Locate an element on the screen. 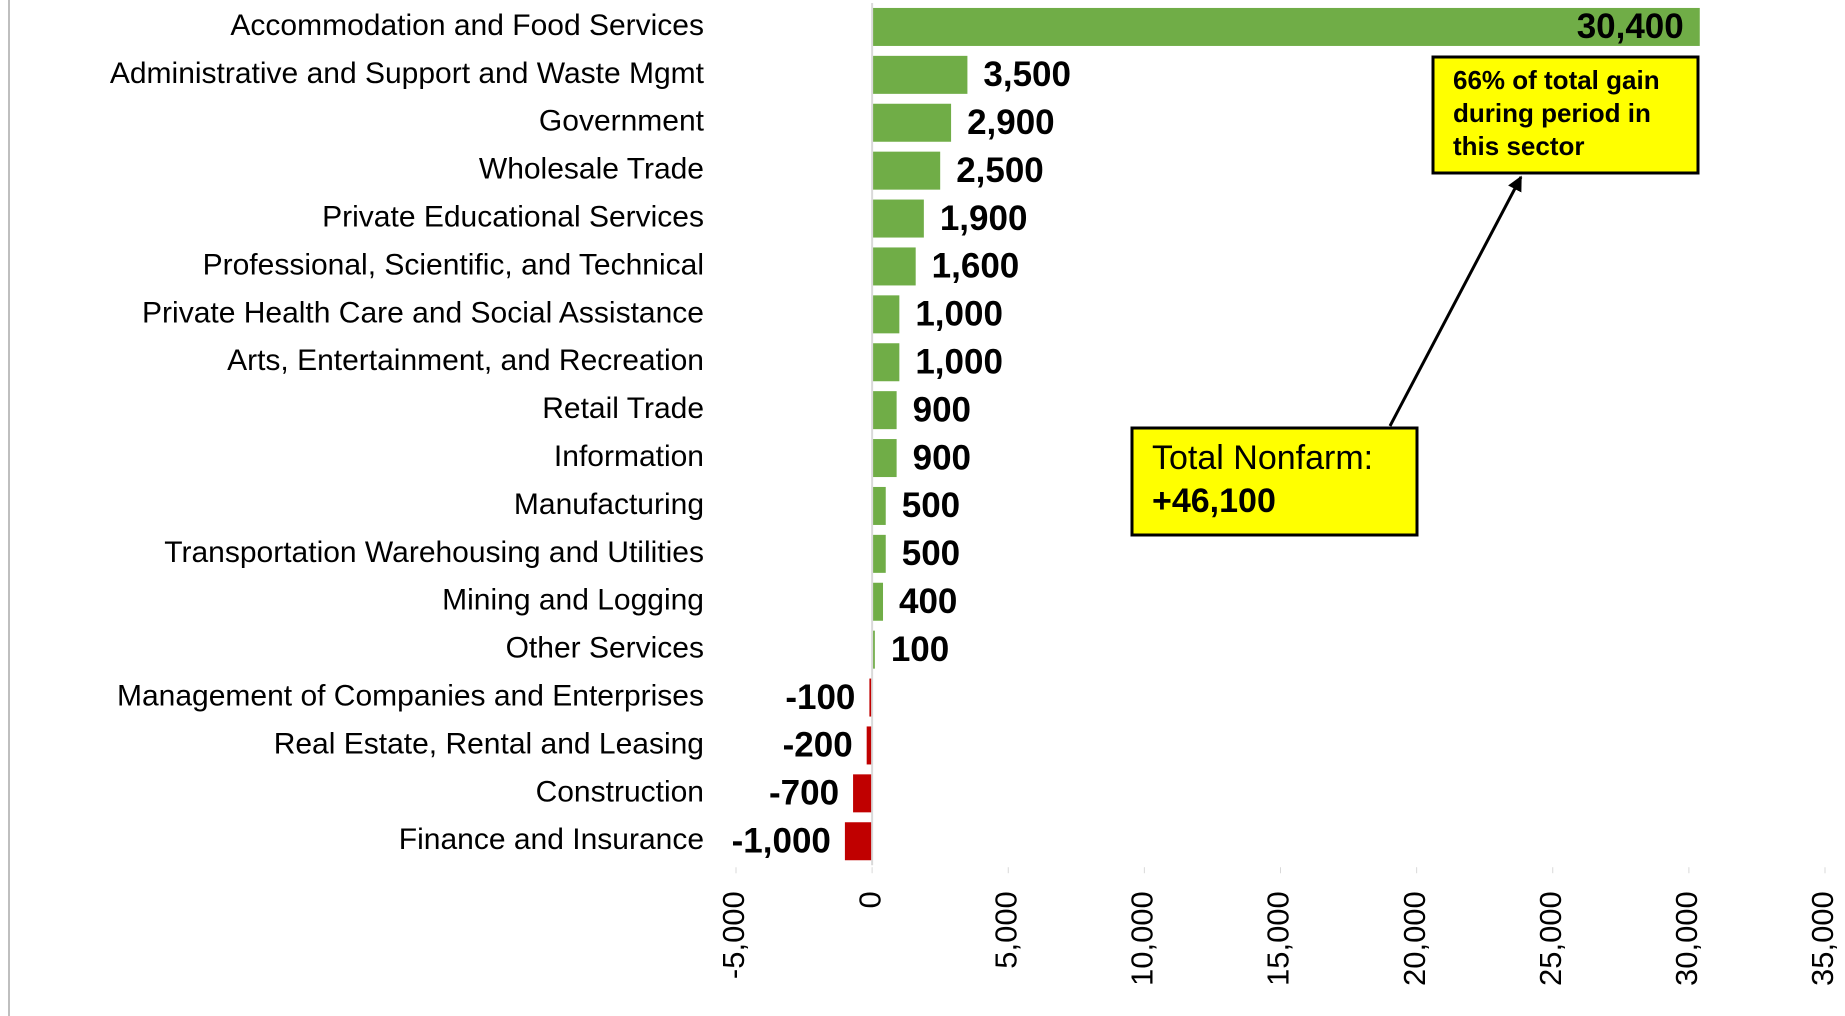 Image resolution: width=1845 pixels, height=1016 pixels. value-label: 100 is located at coordinates (920, 649).